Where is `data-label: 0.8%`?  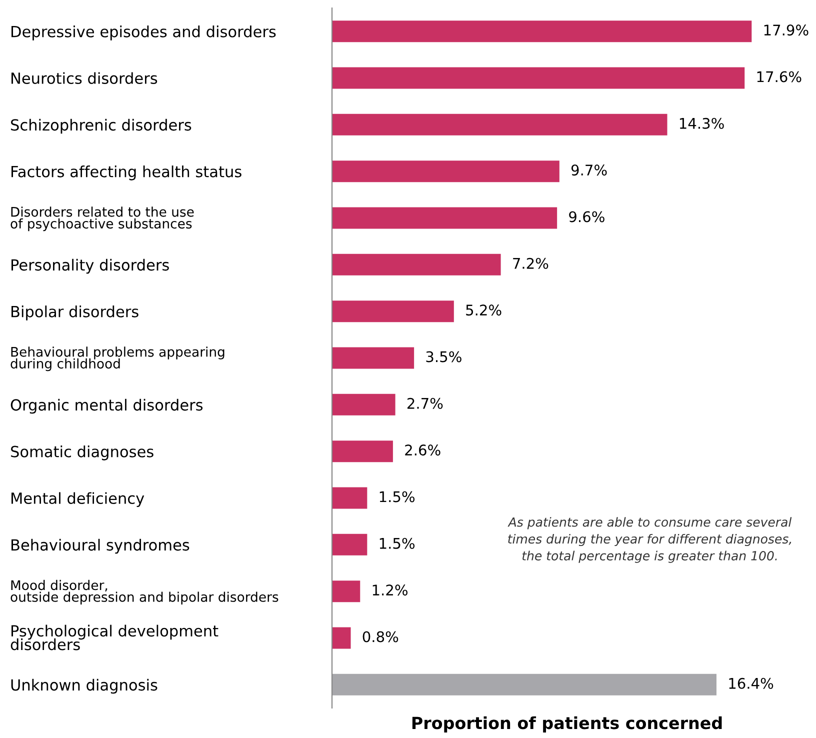
data-label: 0.8% is located at coordinates (380, 636).